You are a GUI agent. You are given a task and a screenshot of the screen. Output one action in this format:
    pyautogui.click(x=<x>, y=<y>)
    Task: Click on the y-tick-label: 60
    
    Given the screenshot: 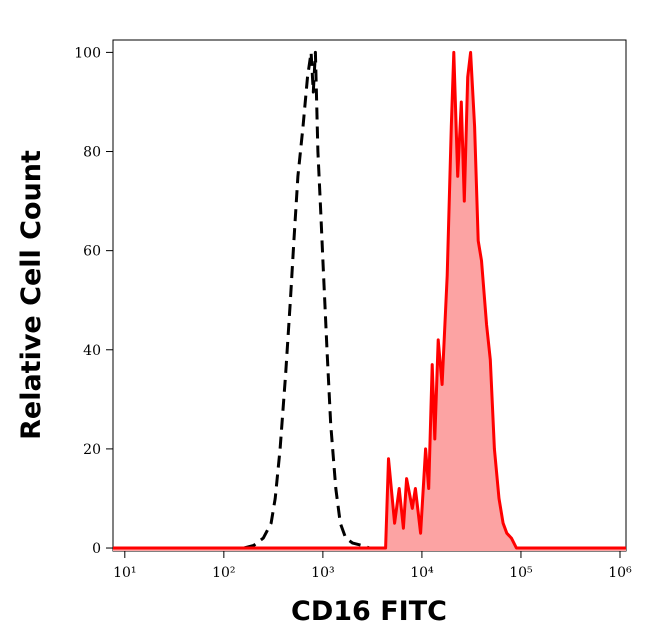 What is the action you would take?
    pyautogui.click(x=92, y=252)
    